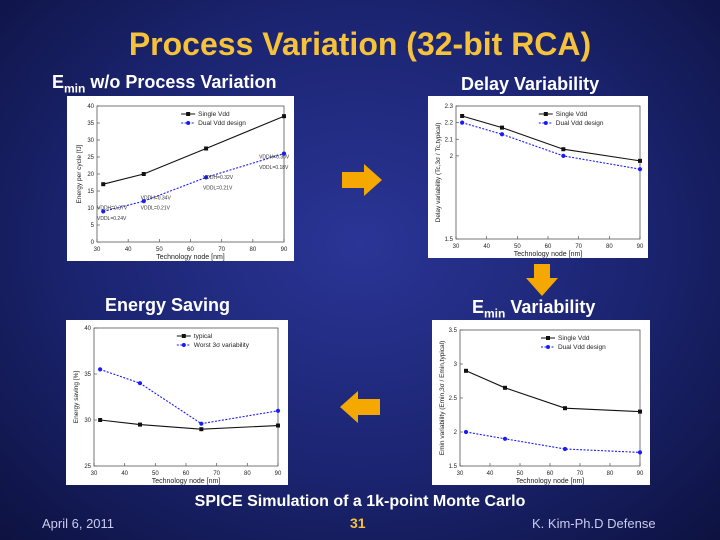 Image resolution: width=720 pixels, height=540 pixels. What do you see at coordinates (90, 175) in the screenshot?
I see `y-tick-label: 20` at bounding box center [90, 175].